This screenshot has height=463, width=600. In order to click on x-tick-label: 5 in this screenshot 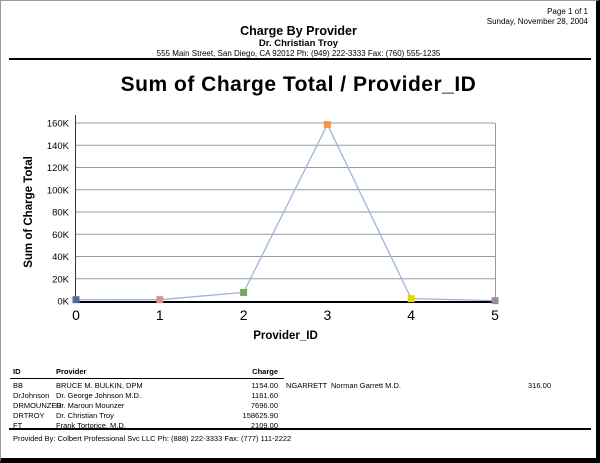, I will do `click(495, 315)`.